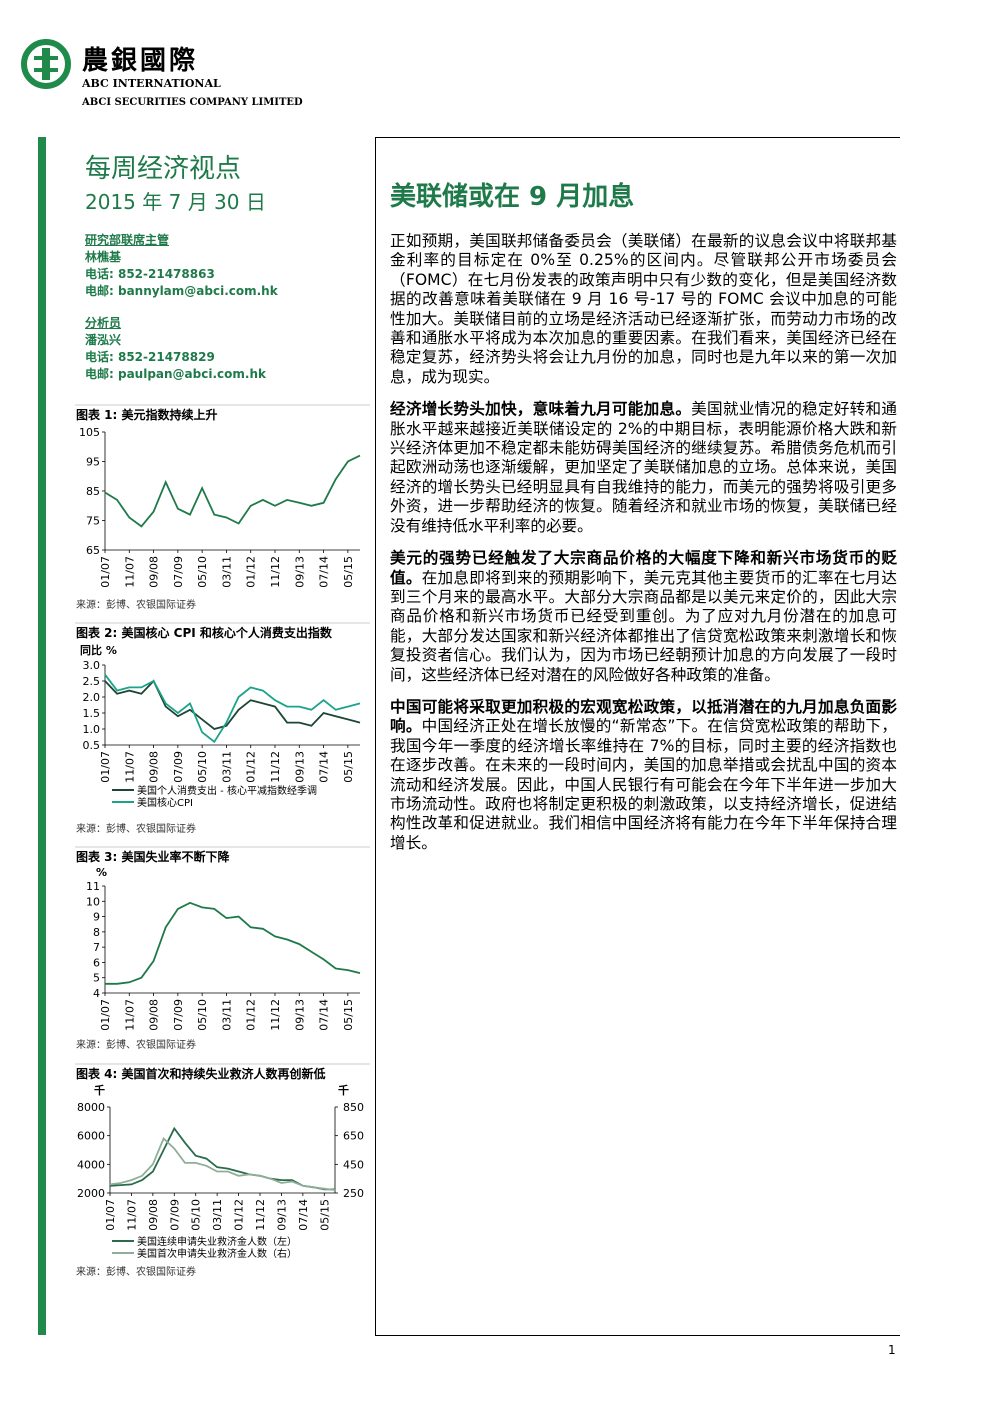  What do you see at coordinates (98, 650) in the screenshot?
I see `y-axis-label: 同比 %` at bounding box center [98, 650].